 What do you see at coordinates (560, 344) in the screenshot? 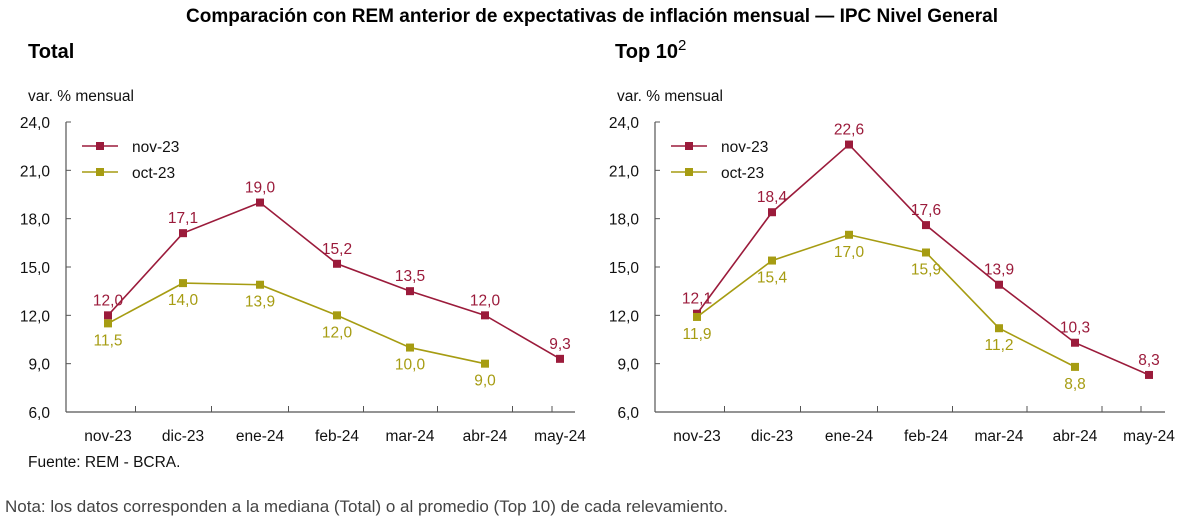
I see `data-label: 9,3` at bounding box center [560, 344].